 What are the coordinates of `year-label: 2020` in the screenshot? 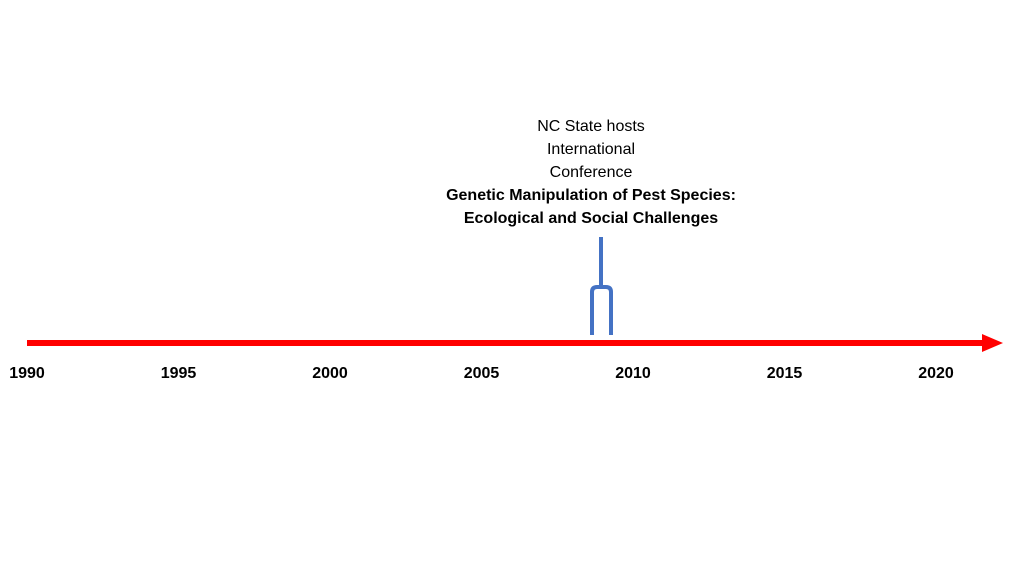 It's located at (936, 373).